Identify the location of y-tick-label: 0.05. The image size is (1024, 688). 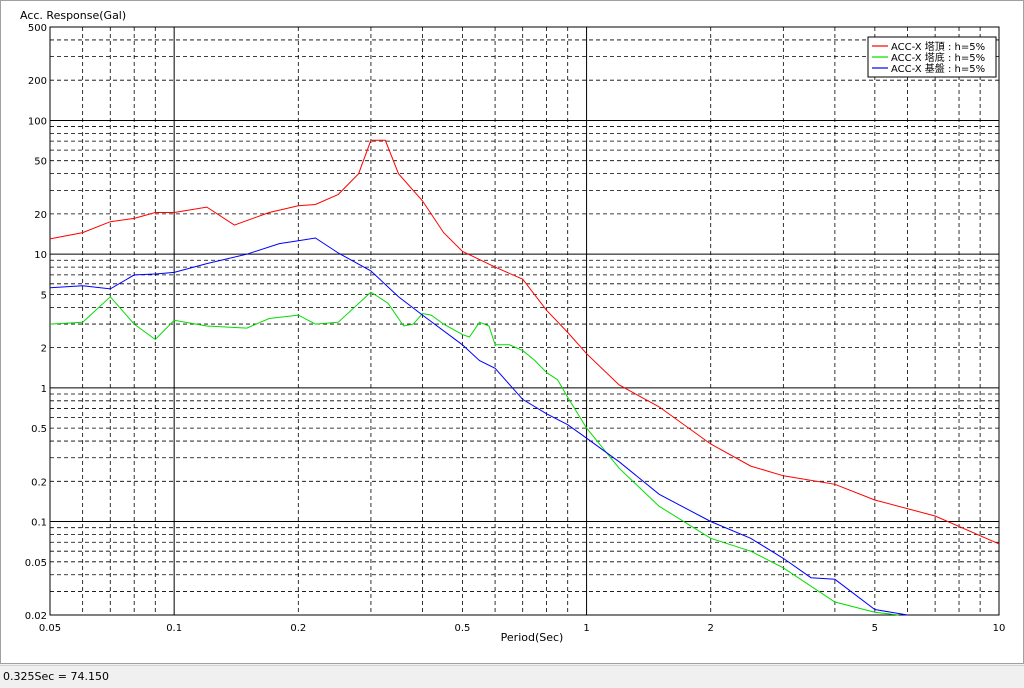
(36, 563).